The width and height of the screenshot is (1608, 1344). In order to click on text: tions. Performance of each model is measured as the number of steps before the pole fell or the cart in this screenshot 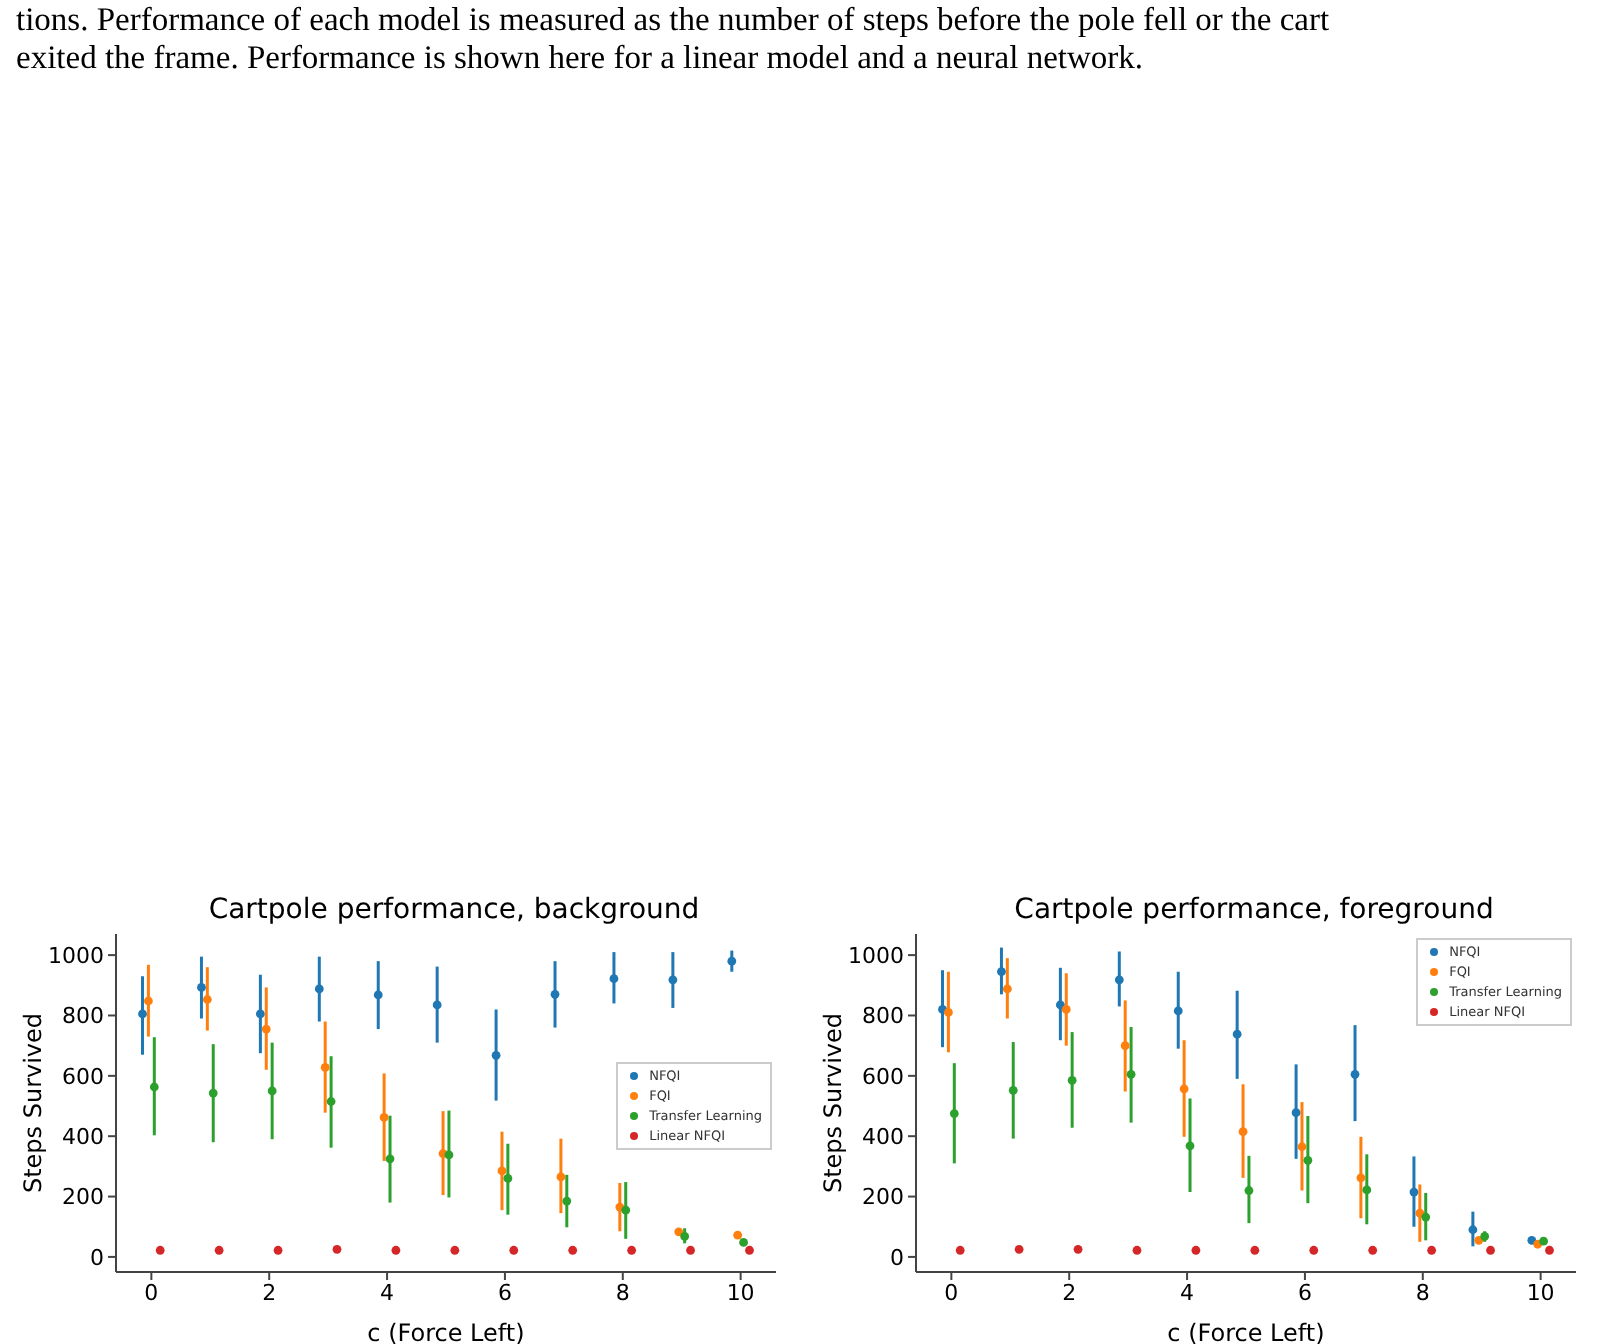, I will do `click(673, 19)`.